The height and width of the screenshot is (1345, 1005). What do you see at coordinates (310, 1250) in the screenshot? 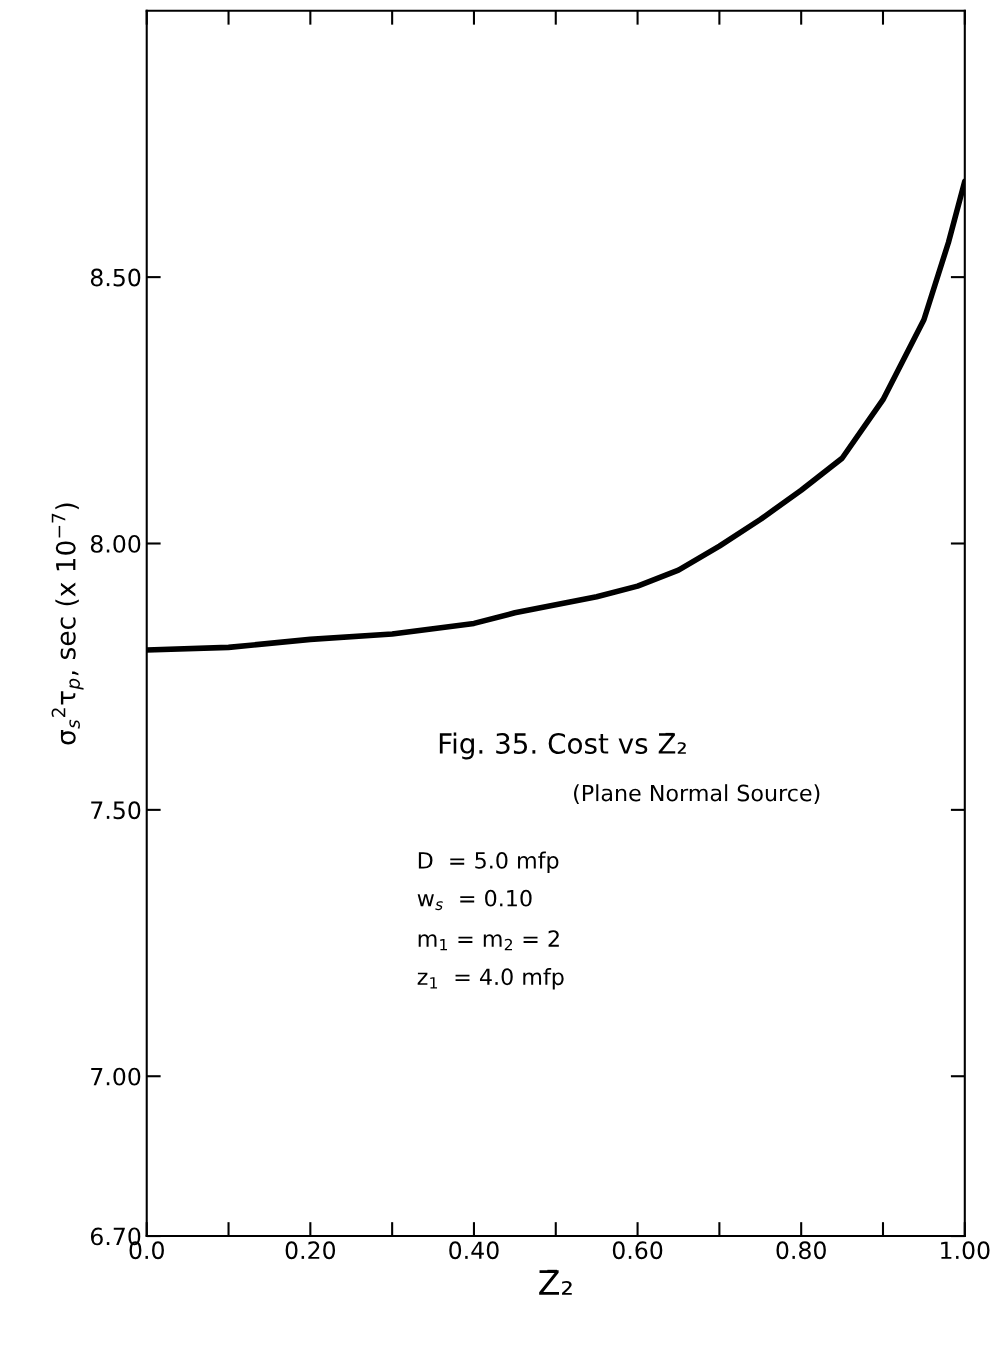
I see `x-tick-label: 0.20` at bounding box center [310, 1250].